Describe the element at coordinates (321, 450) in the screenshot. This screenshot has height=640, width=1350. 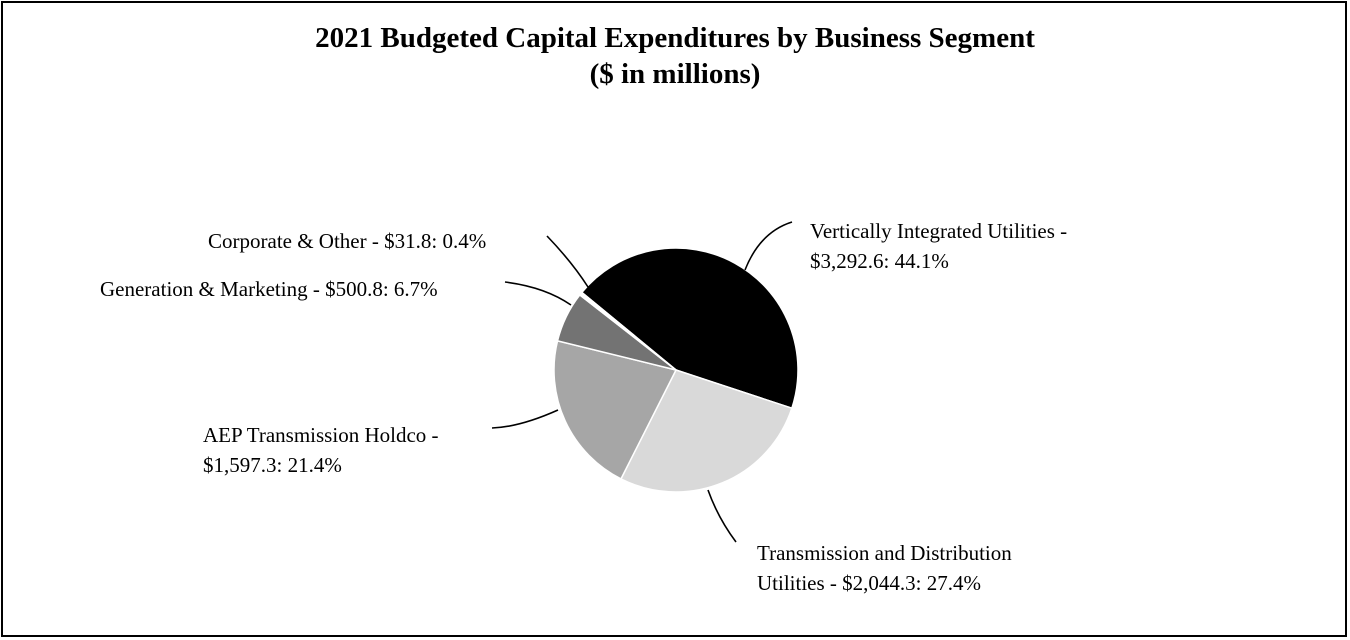
I see `data-label-aep-transmission-holdco: AEP Transmission Holdco - $1,597.3: 21.4%` at that location.